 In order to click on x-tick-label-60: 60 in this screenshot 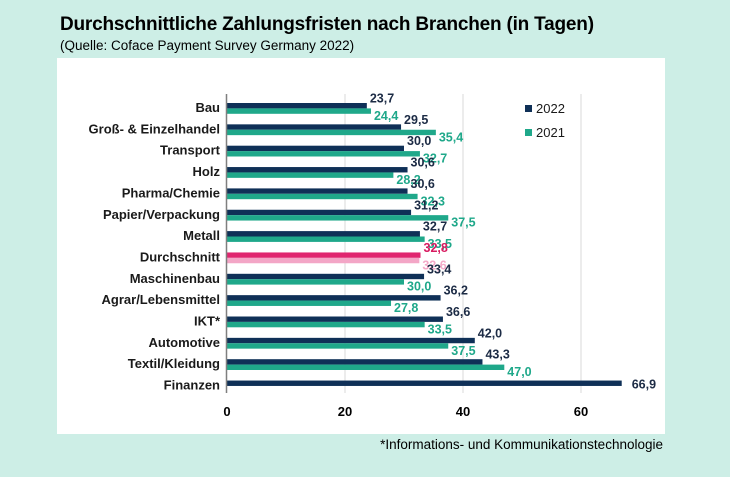, I will do `click(581, 411)`.